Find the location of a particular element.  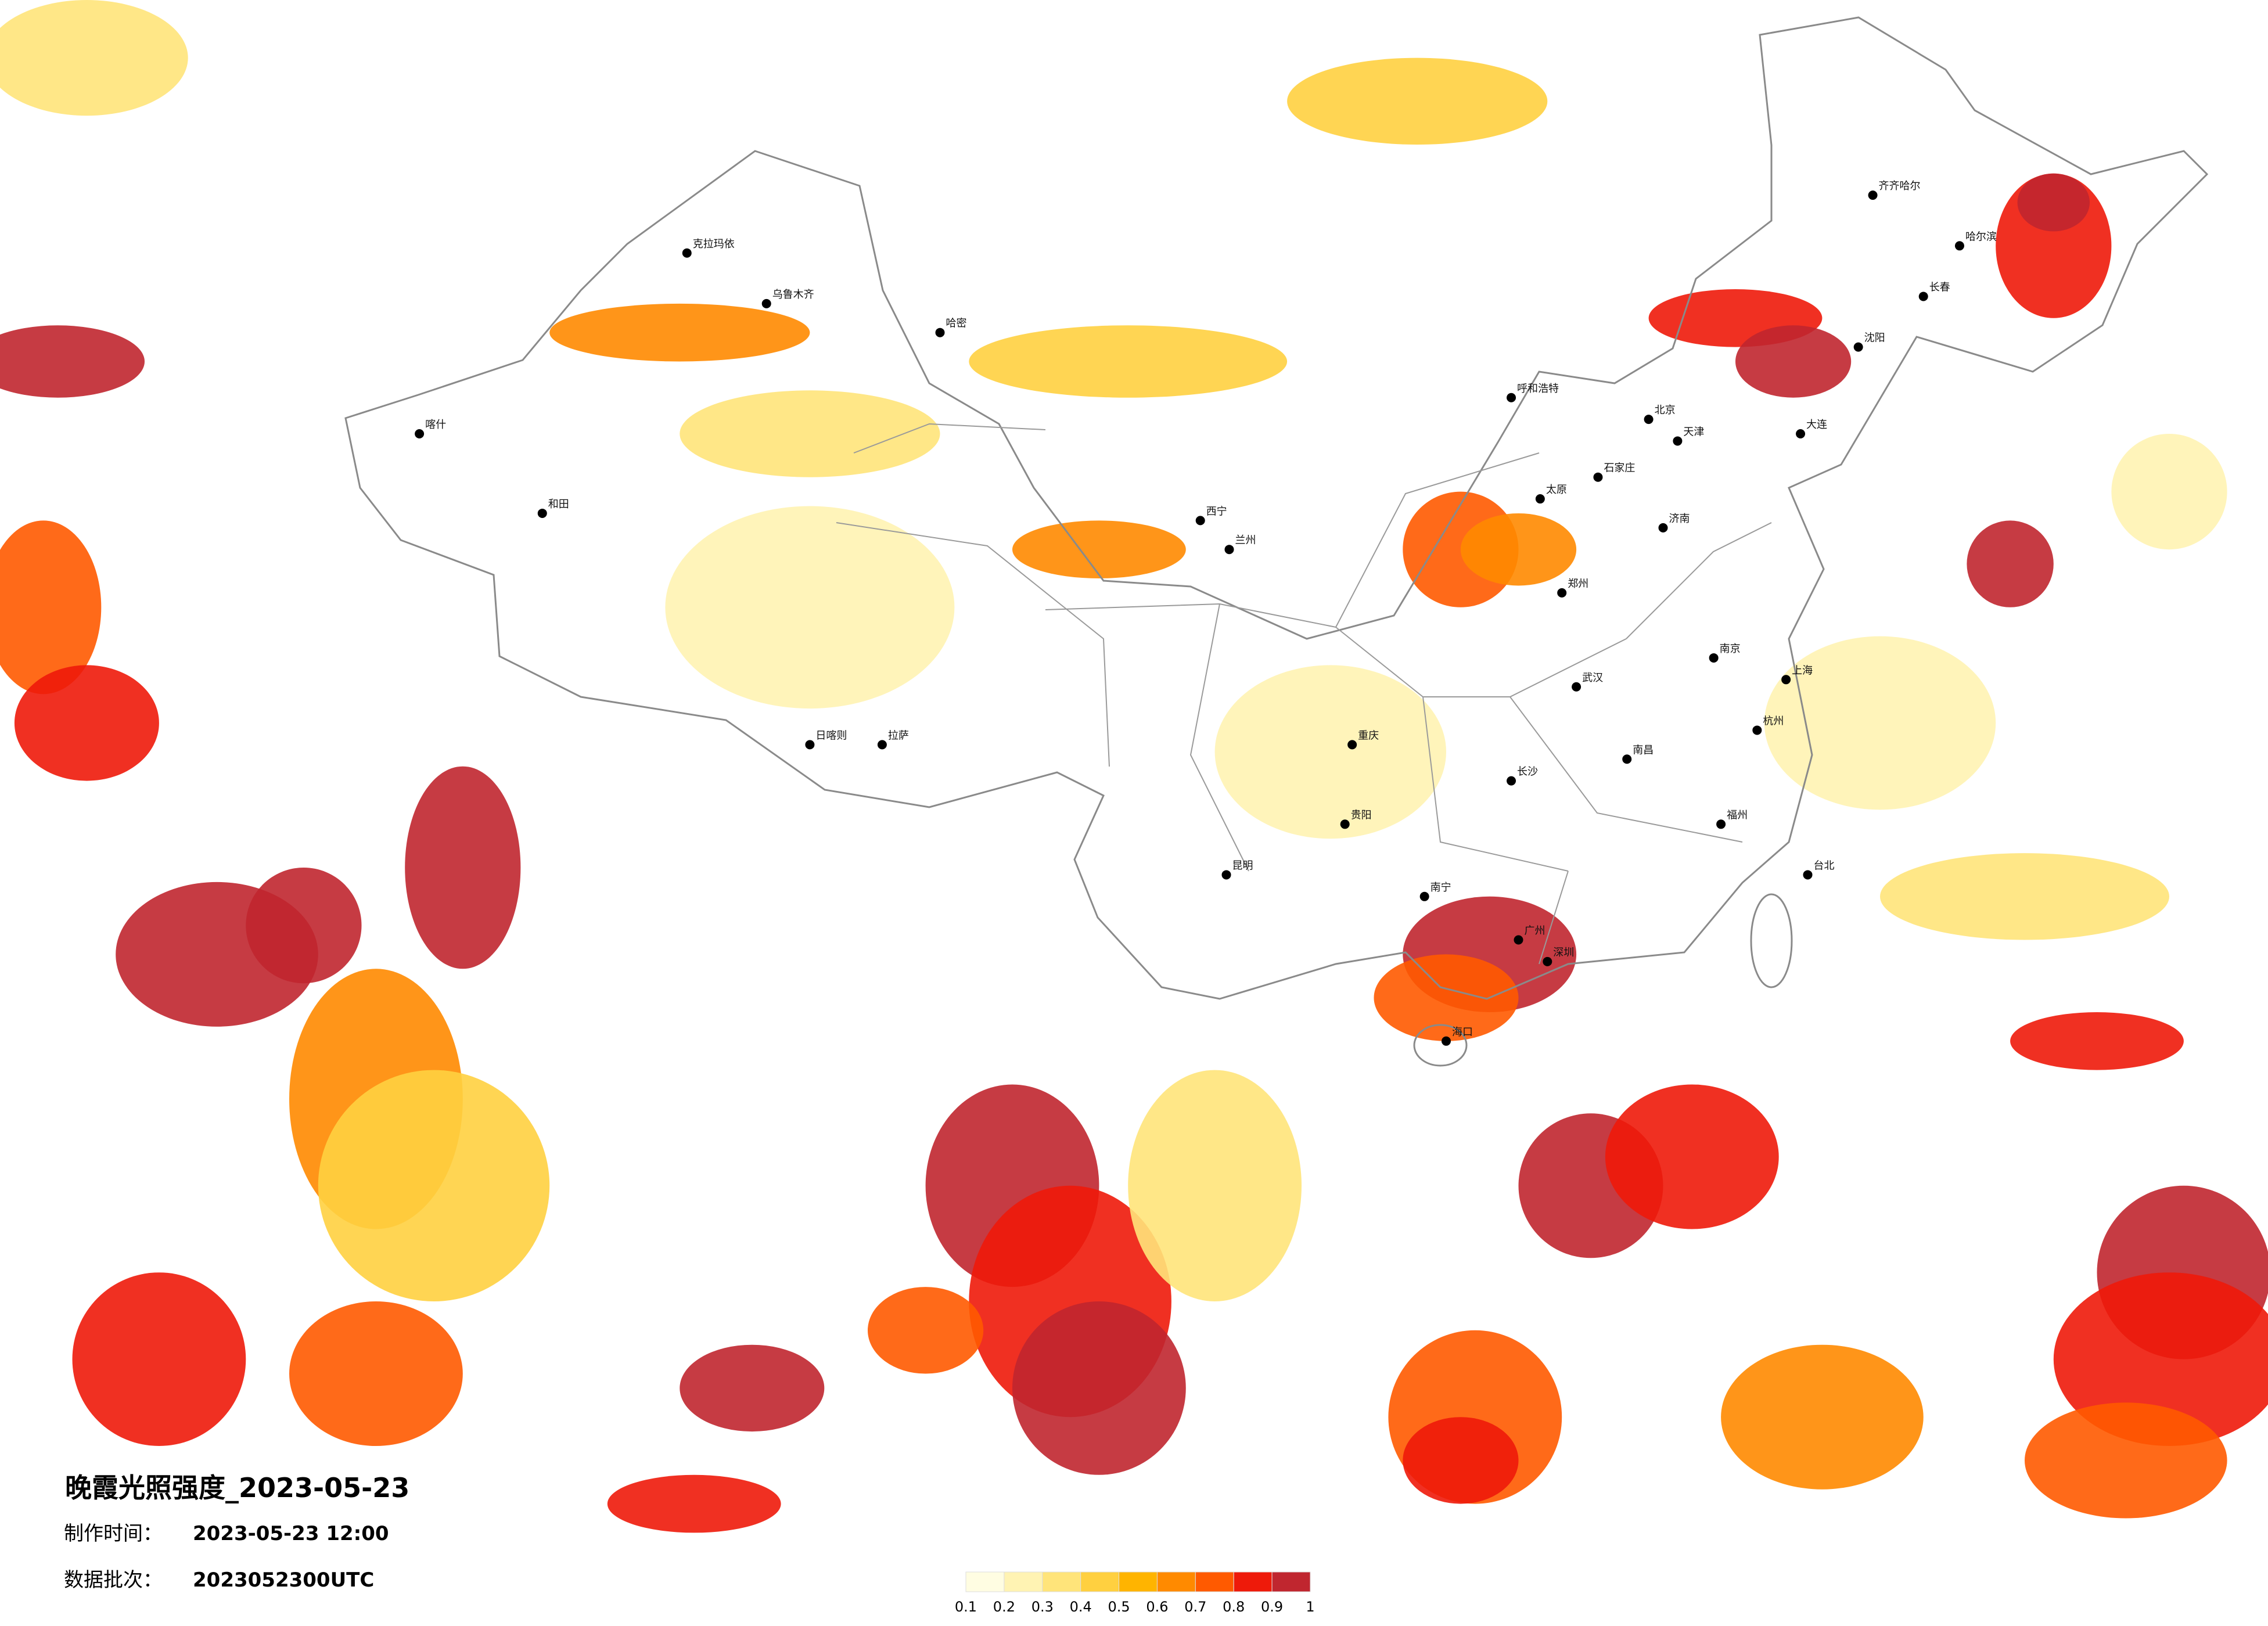

city-label: 南宁 is located at coordinates (1440, 888).